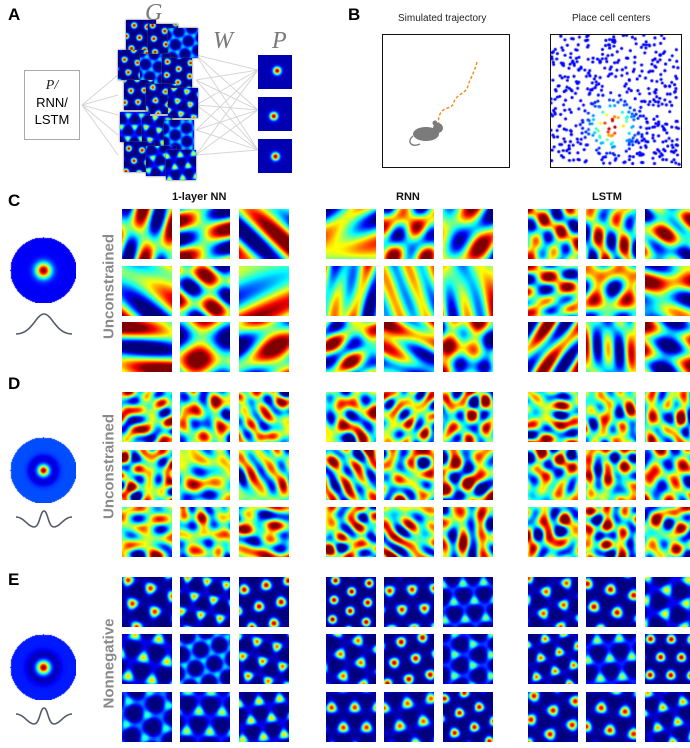 The image size is (690, 748). Describe the element at coordinates (607, 197) in the screenshot. I see `column-header-lstm: LSTM` at that location.